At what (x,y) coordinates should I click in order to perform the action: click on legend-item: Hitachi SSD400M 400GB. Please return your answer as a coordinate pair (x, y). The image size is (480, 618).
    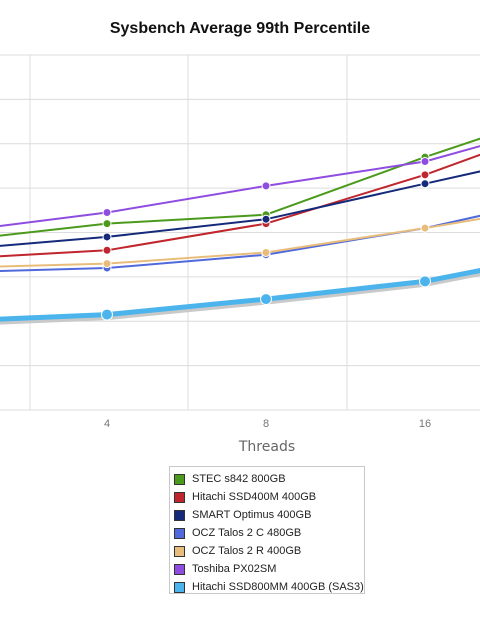
    Looking at the image, I should click on (269, 497).